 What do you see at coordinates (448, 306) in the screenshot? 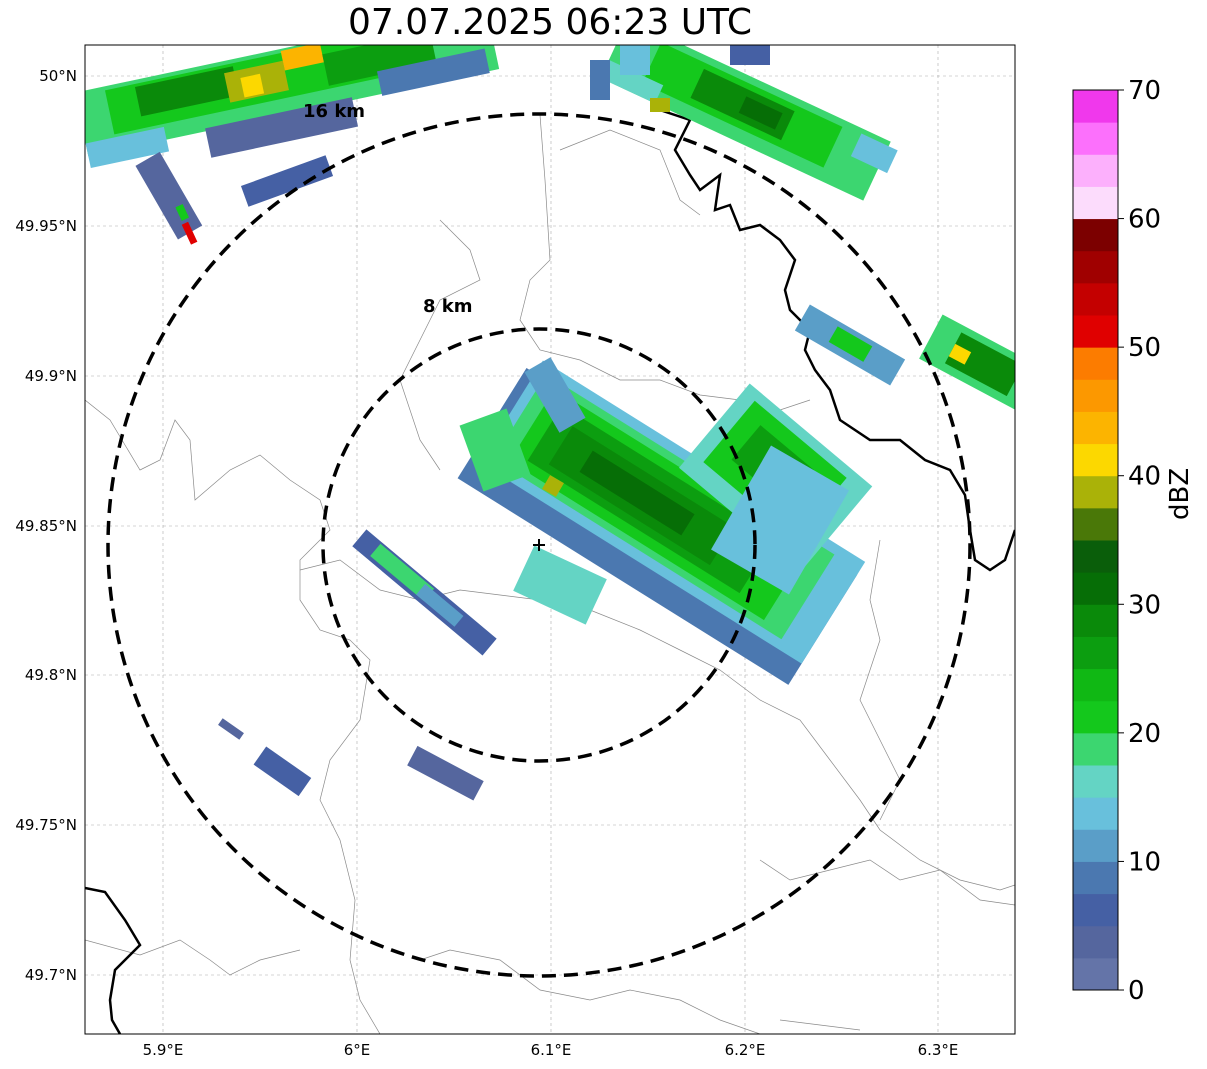
I see `ring-label-8km: 8 km` at bounding box center [448, 306].